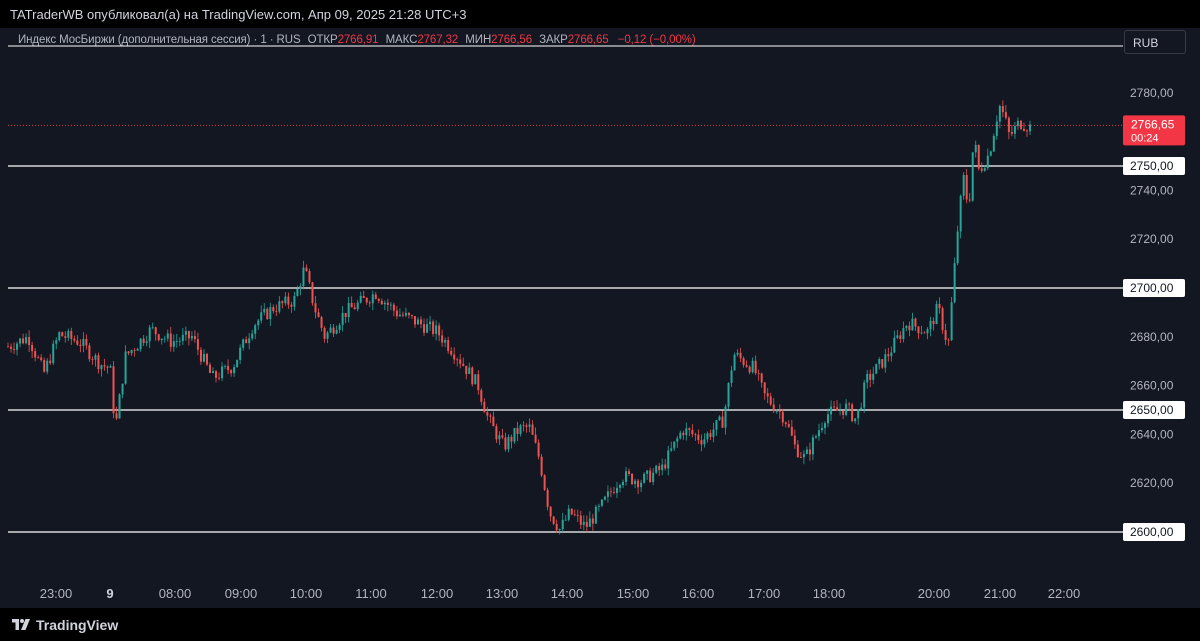  Describe the element at coordinates (553, 40) in the screenshot. I see `close-label: ЗАКР` at that location.